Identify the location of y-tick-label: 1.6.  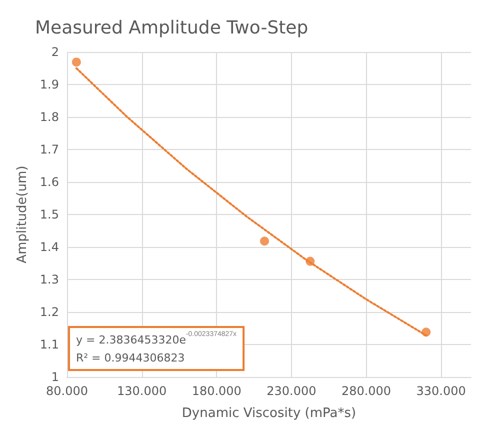
(49, 182).